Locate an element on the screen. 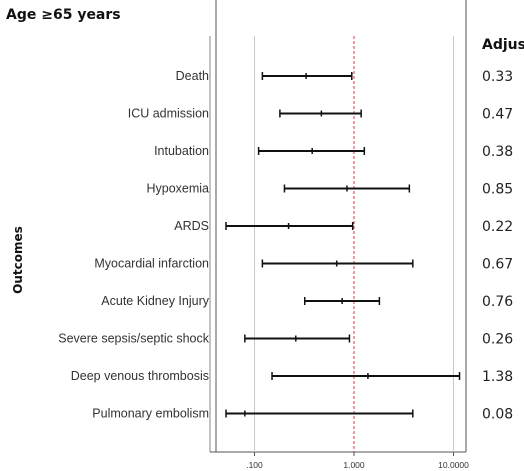  outcome-label: Severe sepsis/septic shock is located at coordinates (134, 339).